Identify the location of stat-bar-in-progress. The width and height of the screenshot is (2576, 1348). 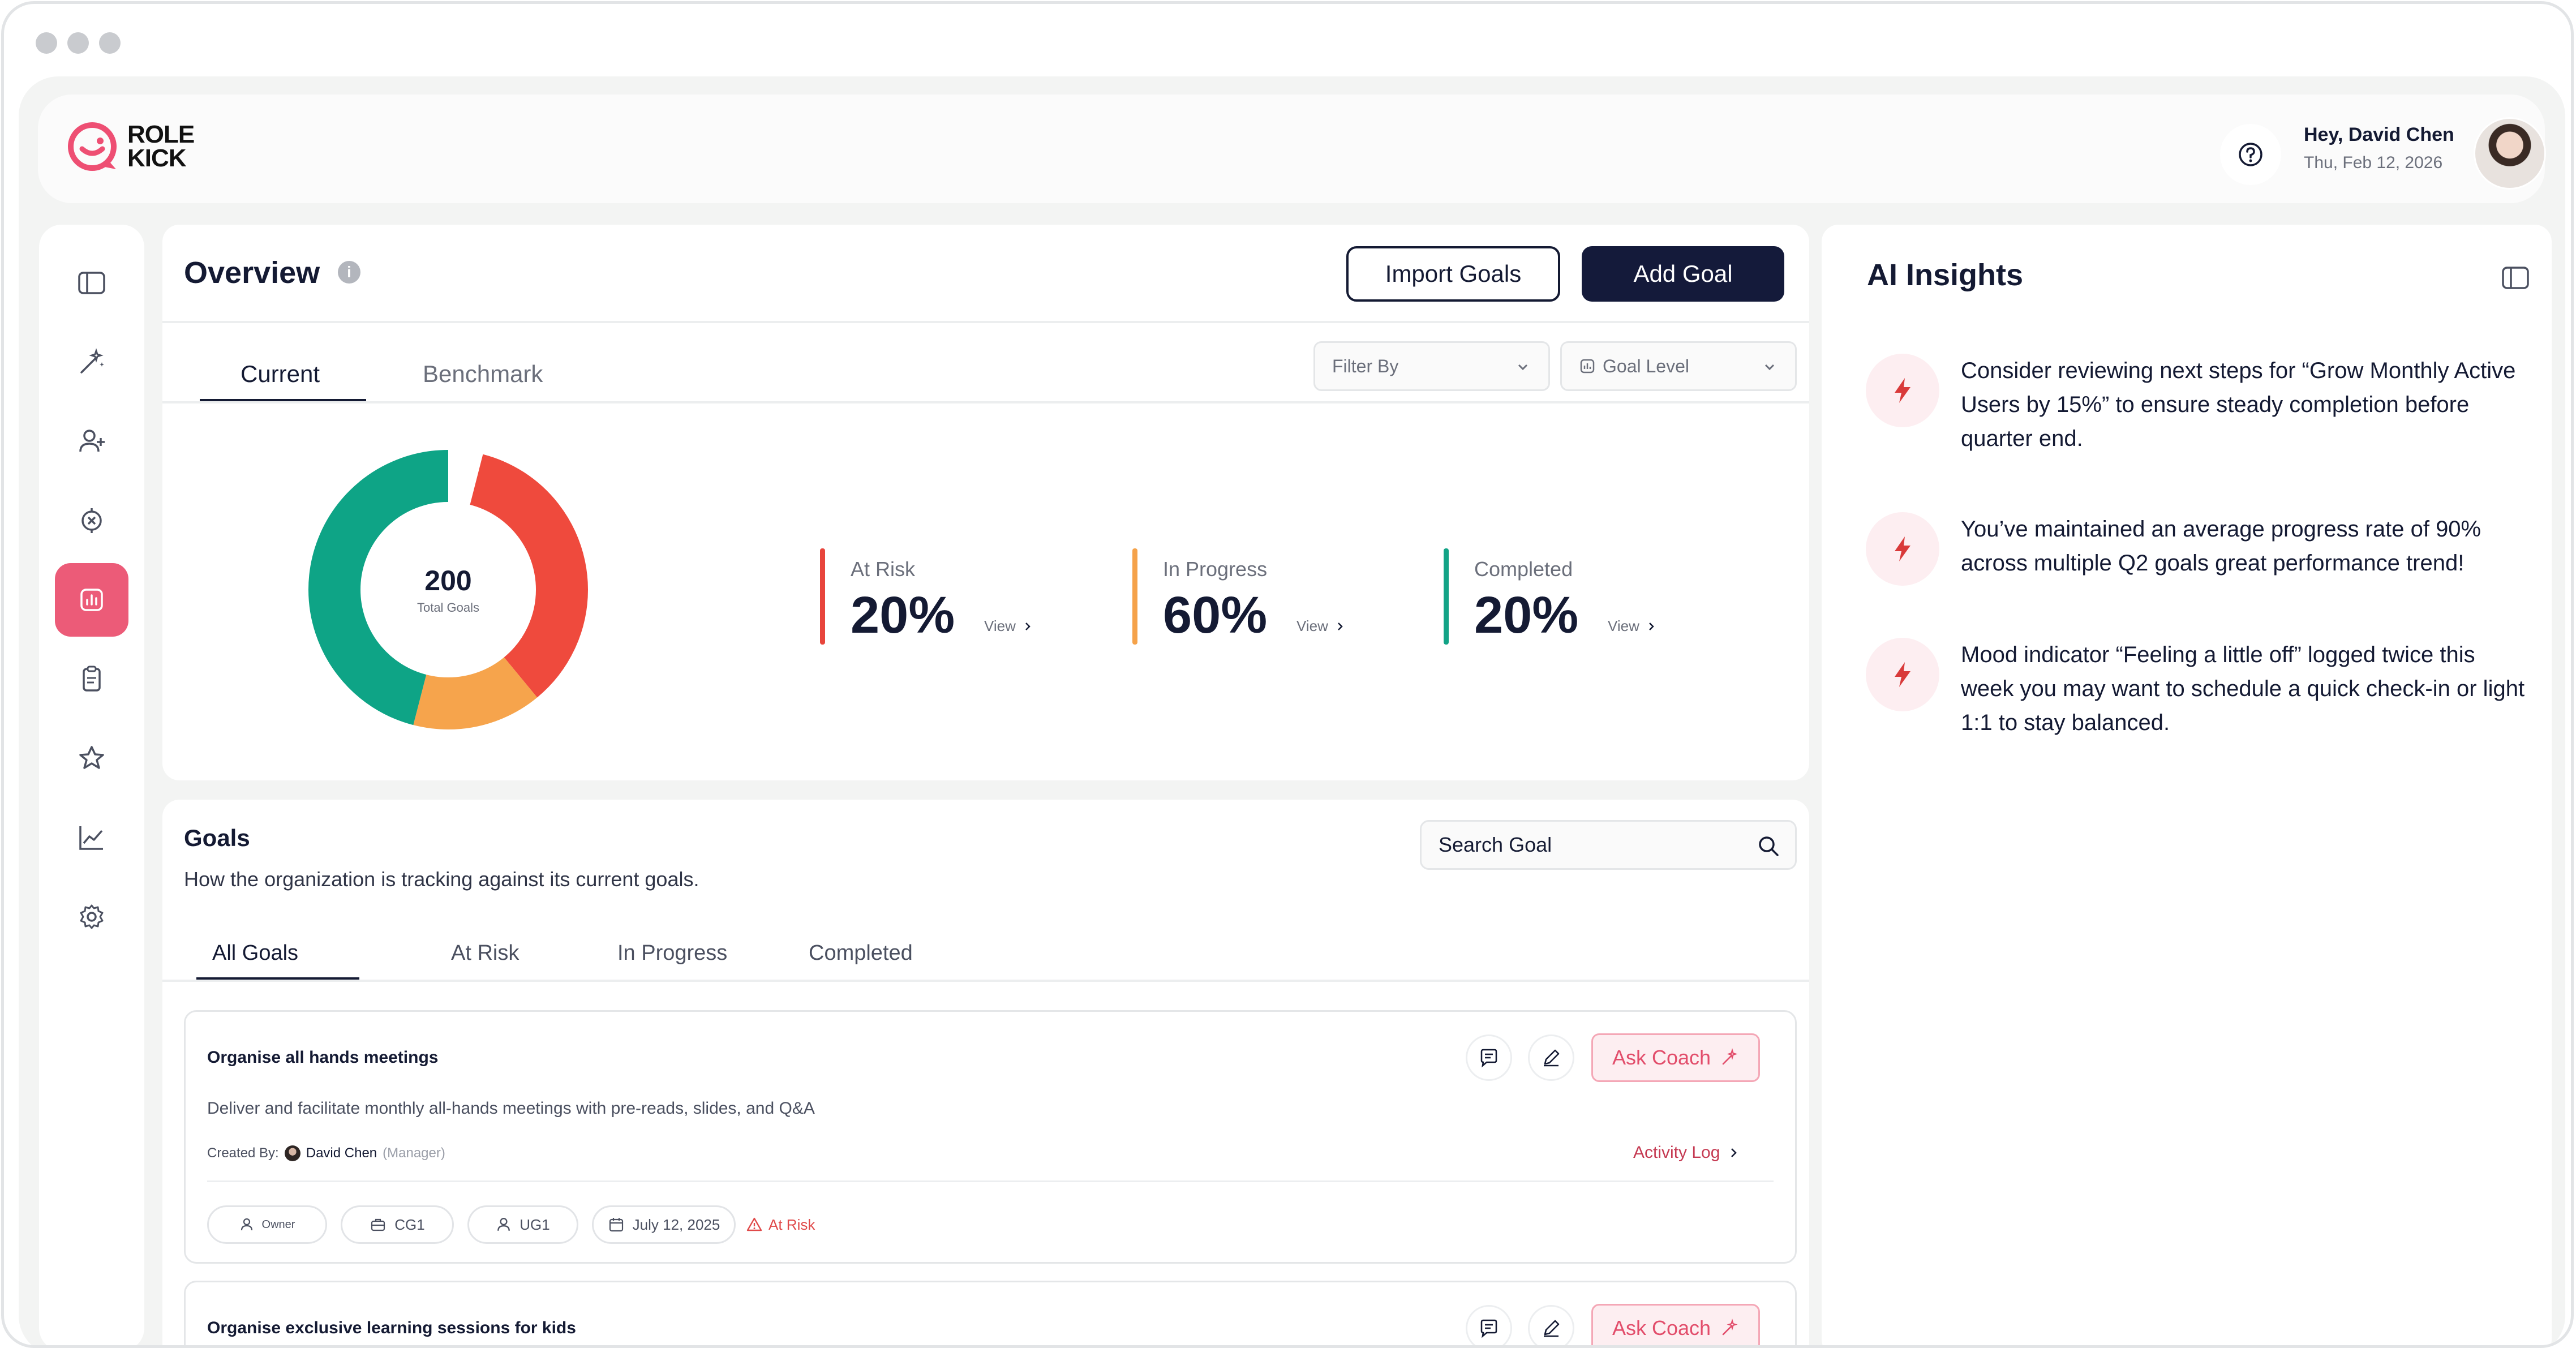
(1134, 596).